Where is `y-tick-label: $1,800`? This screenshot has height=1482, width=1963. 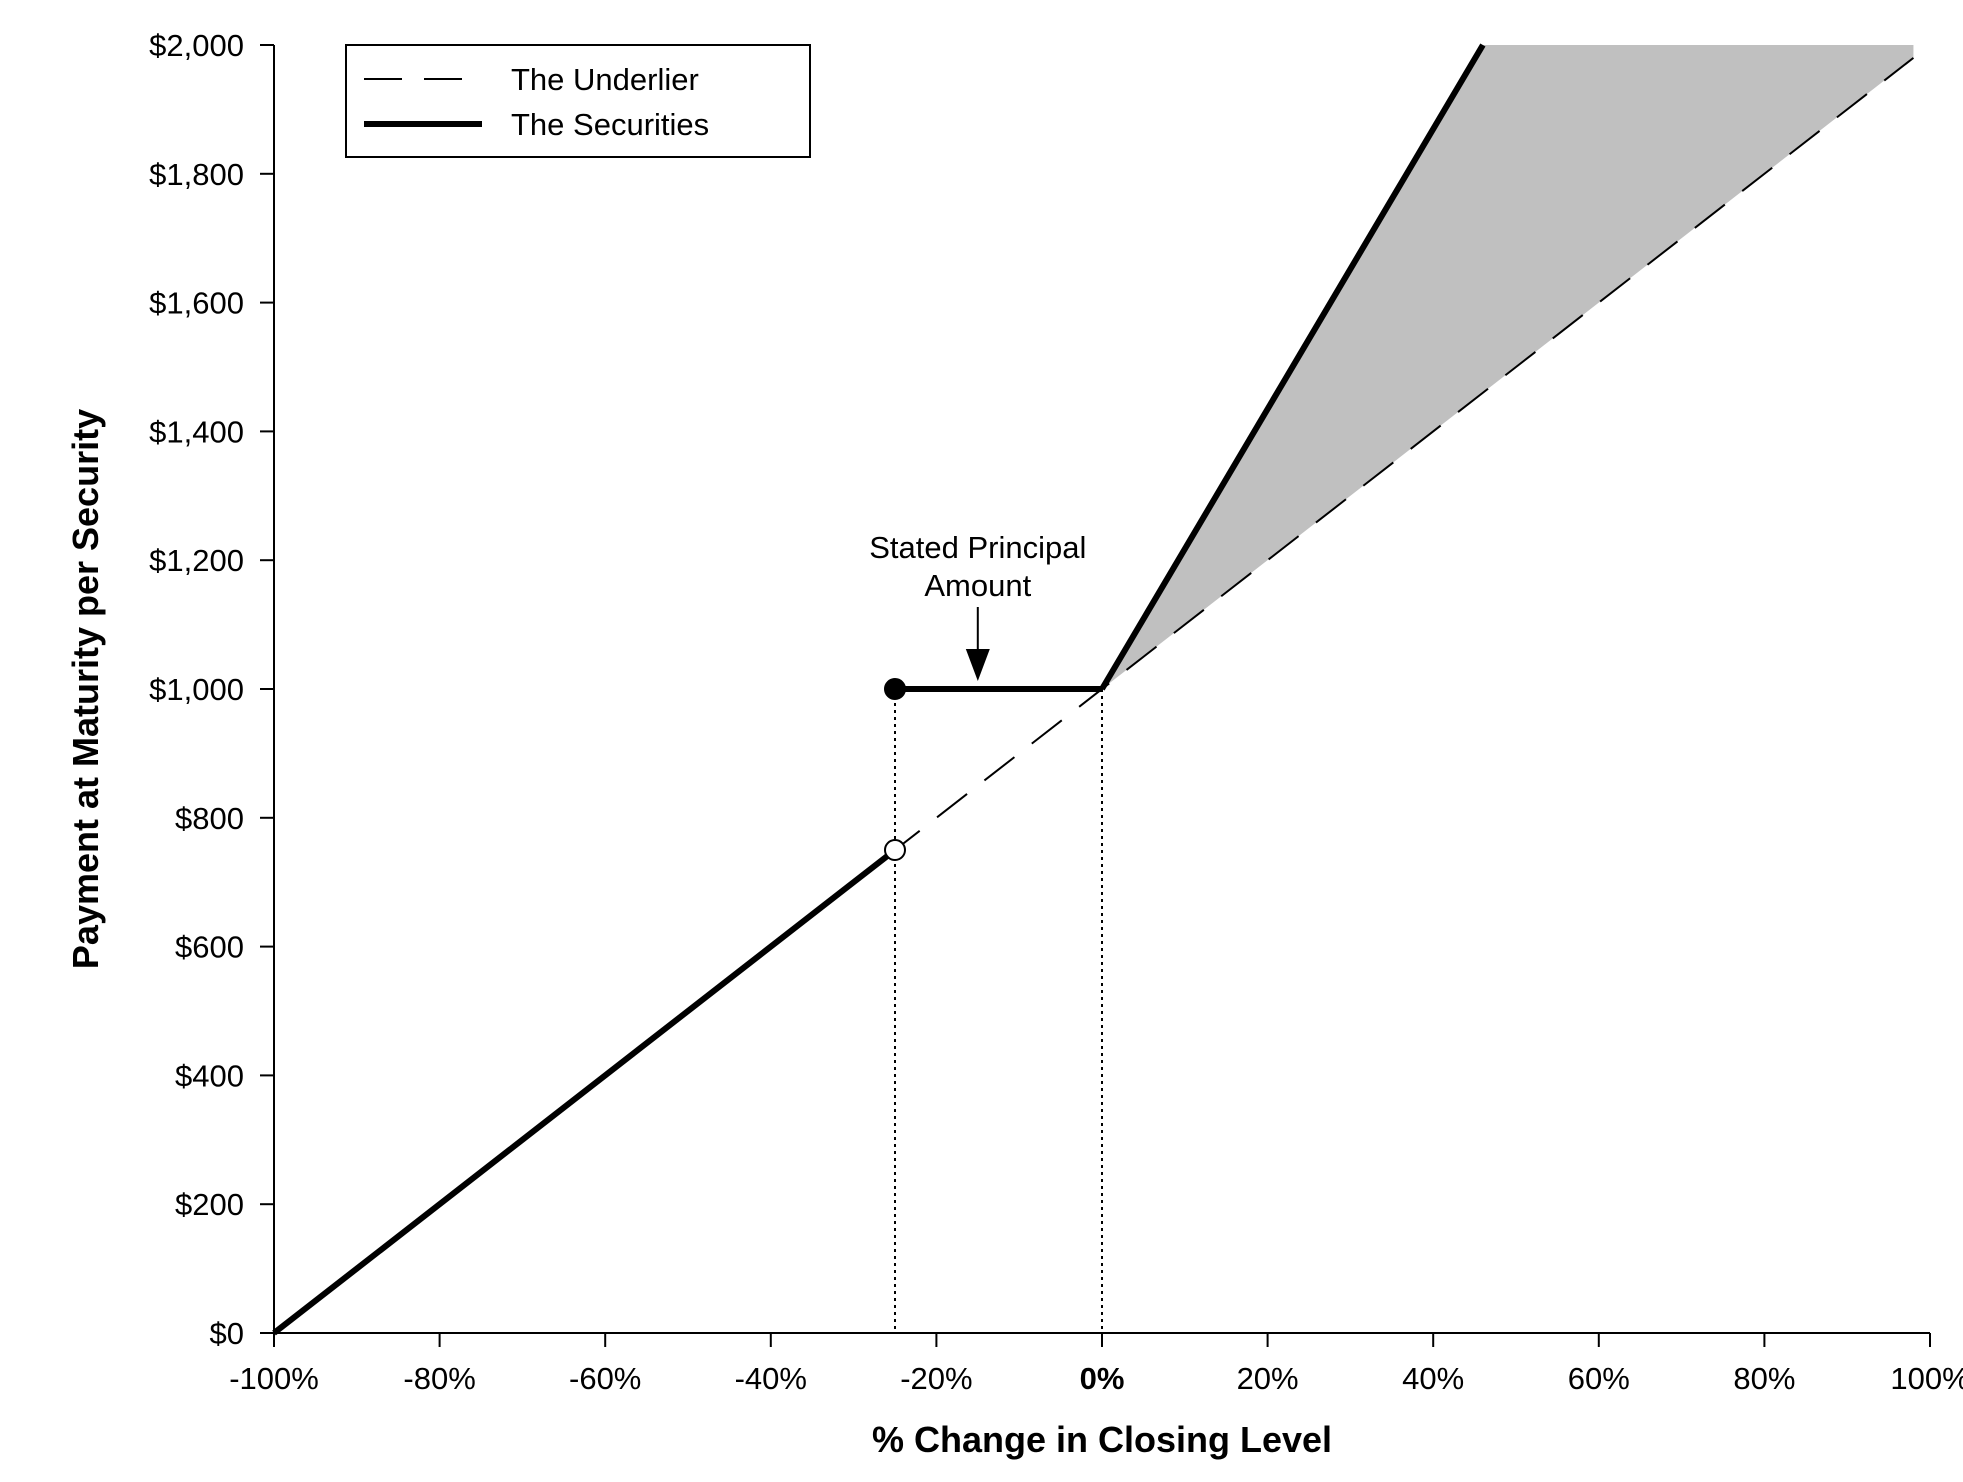 y-tick-label: $1,800 is located at coordinates (196, 174).